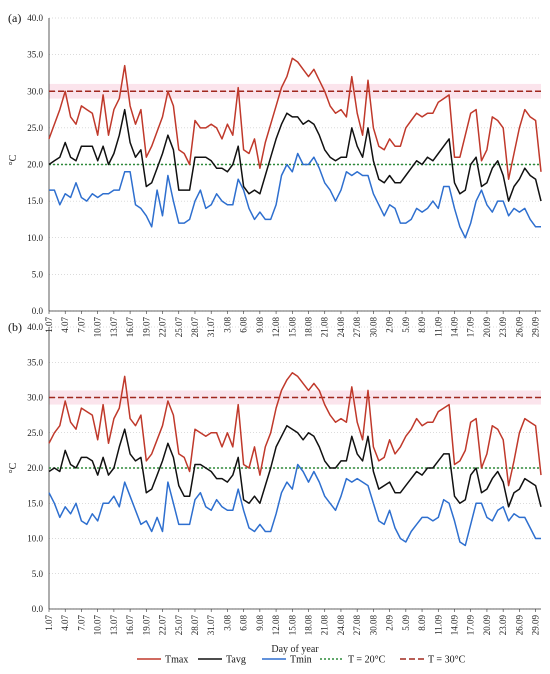  What do you see at coordinates (211, 625) in the screenshot?
I see `panel-b-x-tick-label: 31.07` at bounding box center [211, 625].